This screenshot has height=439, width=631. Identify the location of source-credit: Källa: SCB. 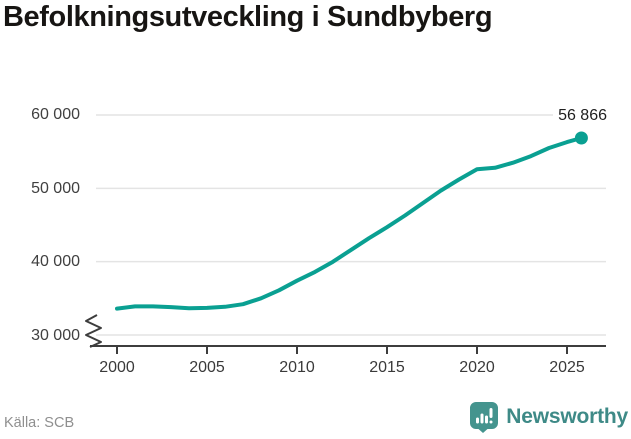
(39, 423).